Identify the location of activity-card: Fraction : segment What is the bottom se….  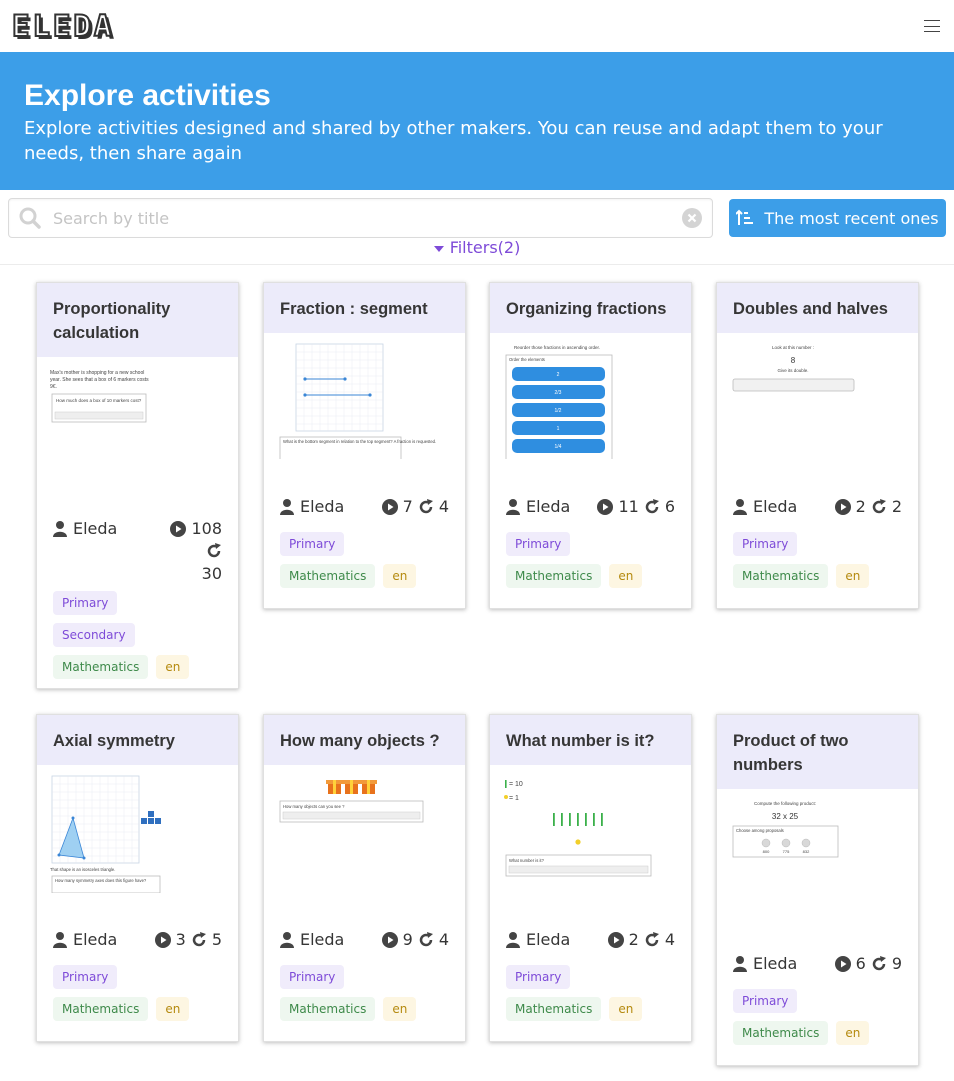
(364, 445).